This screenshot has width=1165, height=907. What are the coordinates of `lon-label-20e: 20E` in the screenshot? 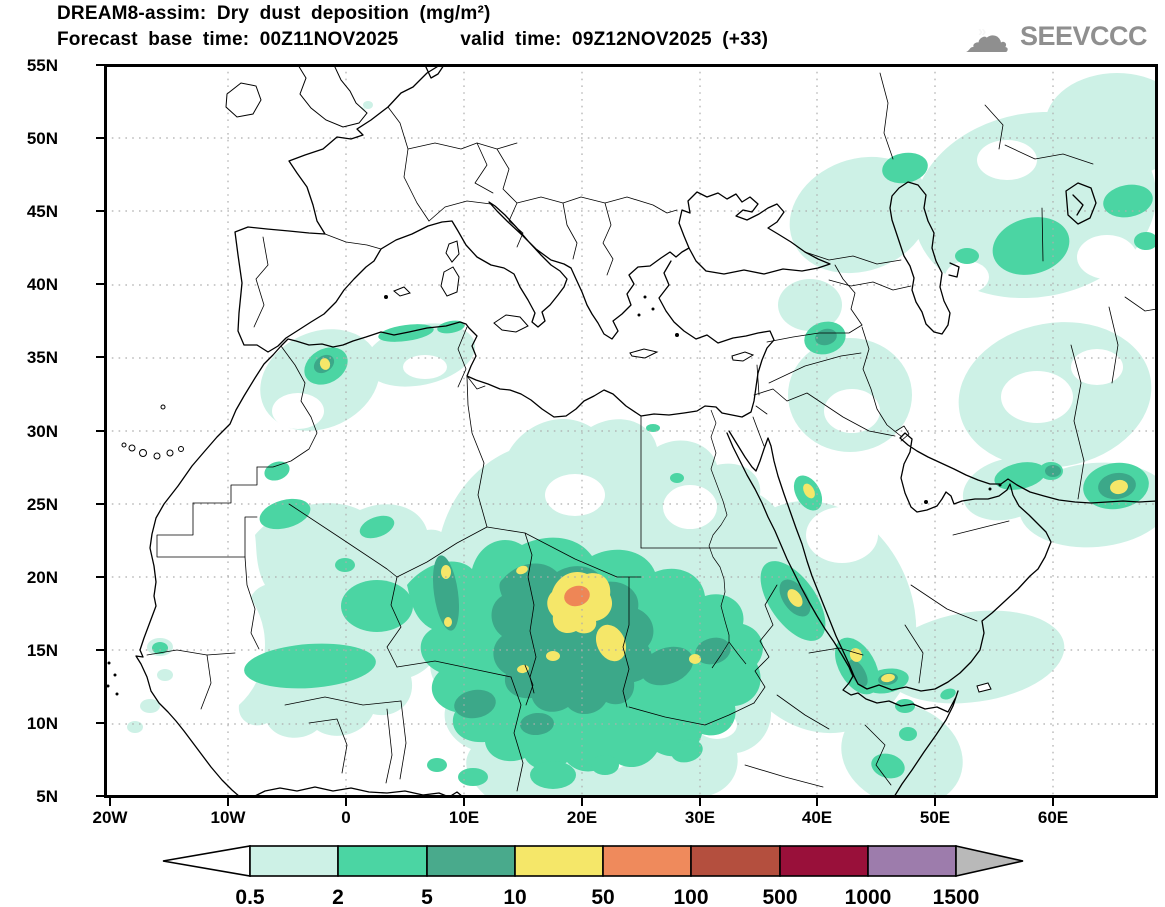 It's located at (582, 817).